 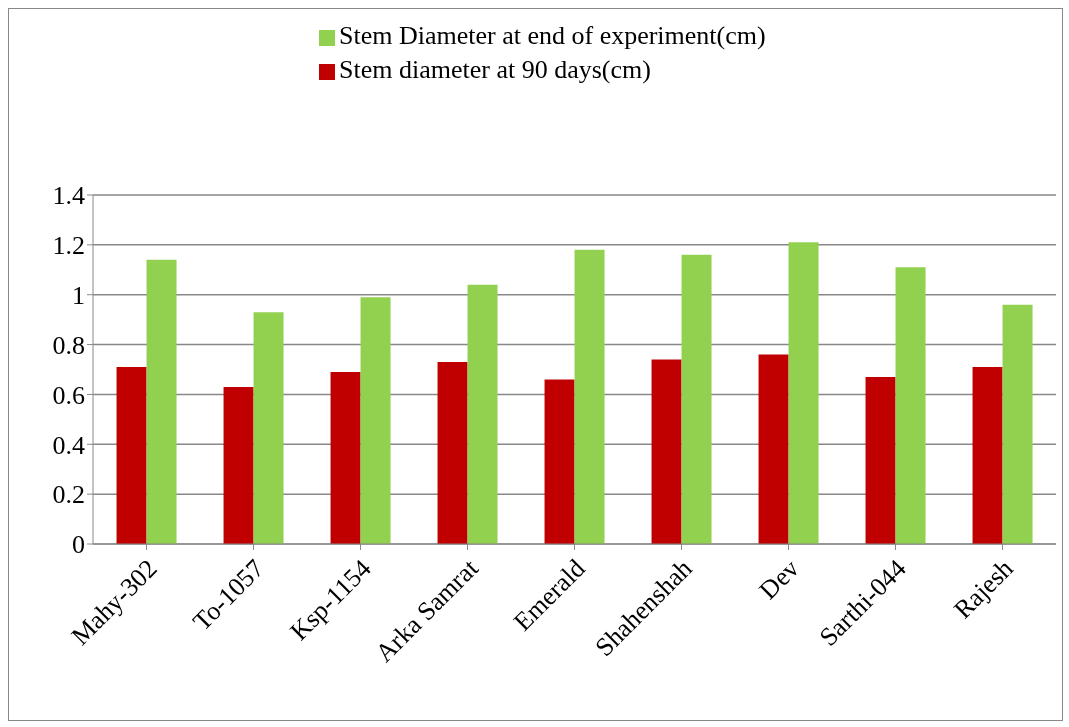 What do you see at coordinates (68, 445) in the screenshot?
I see `y-tick-label: 0.4` at bounding box center [68, 445].